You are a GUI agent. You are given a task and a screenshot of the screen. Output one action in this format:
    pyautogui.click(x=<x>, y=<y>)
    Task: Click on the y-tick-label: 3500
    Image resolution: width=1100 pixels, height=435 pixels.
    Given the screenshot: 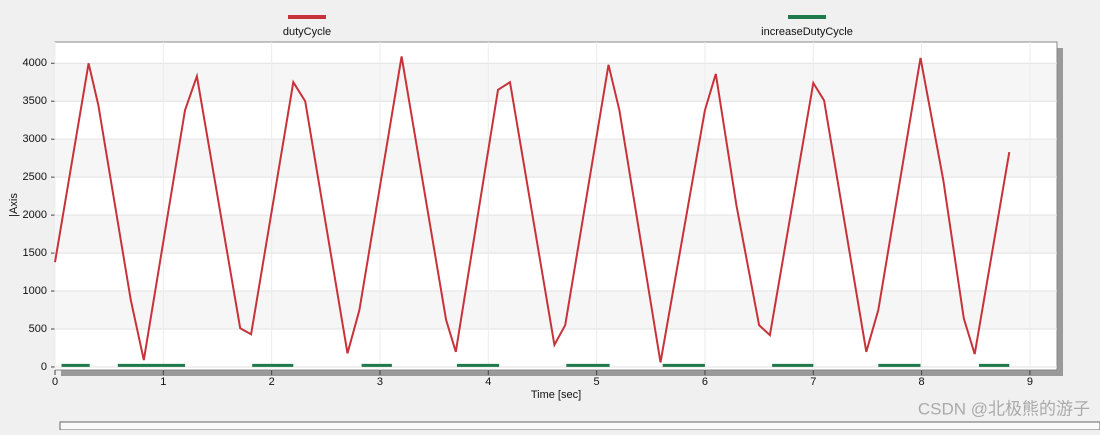 What is the action you would take?
    pyautogui.click(x=35, y=101)
    